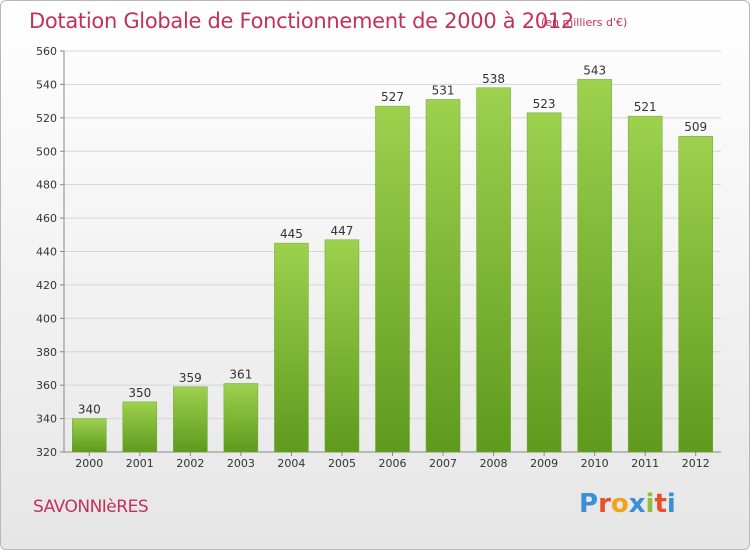  Describe the element at coordinates (46, 252) in the screenshot. I see `y-tick-label: 440` at that location.